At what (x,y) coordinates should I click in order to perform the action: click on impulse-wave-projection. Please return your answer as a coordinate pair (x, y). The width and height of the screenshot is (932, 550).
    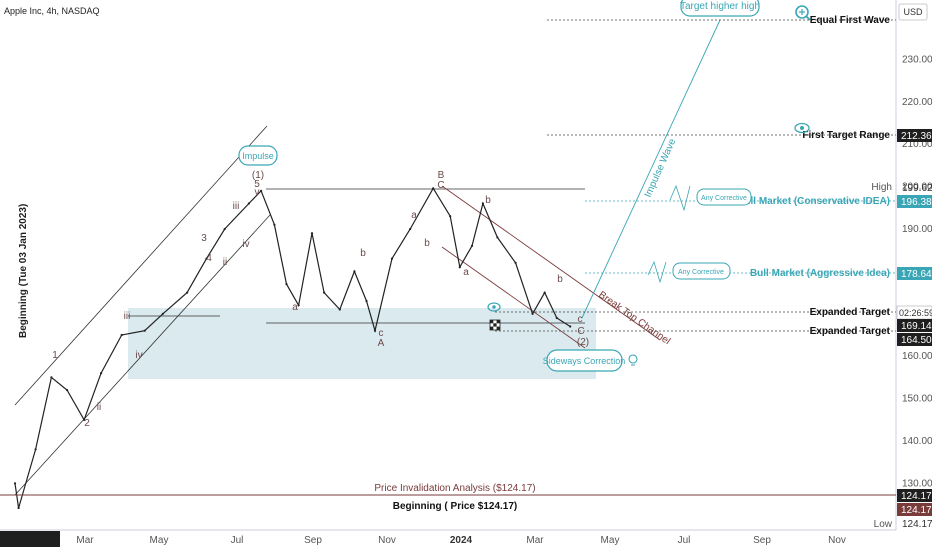
    Looking at the image, I should click on (651, 169).